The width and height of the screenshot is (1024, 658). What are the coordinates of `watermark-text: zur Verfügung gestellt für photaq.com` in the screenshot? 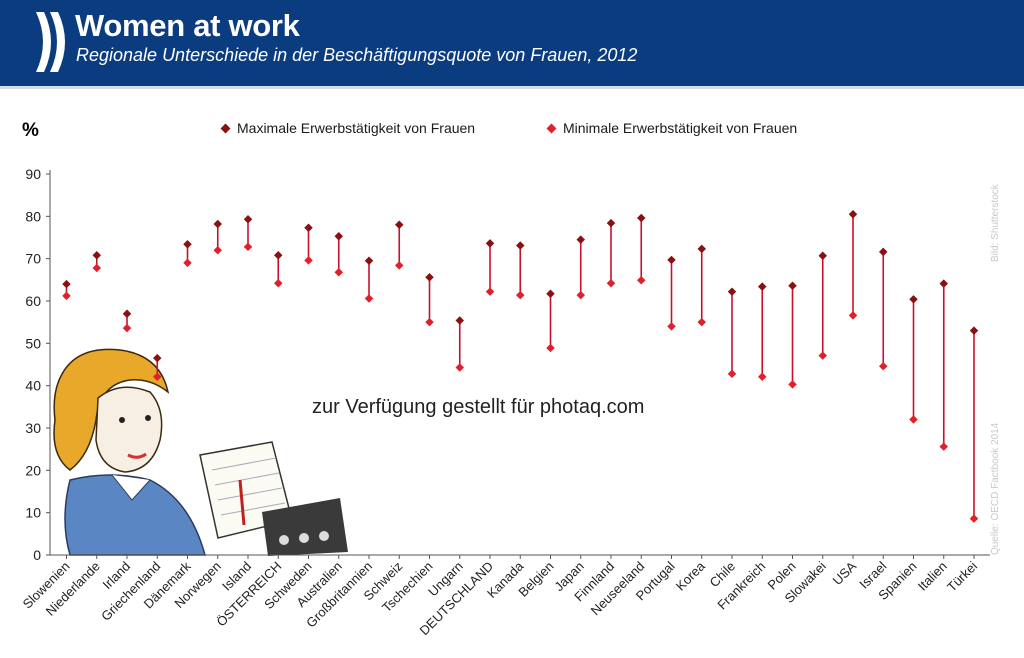 It's located at (478, 407).